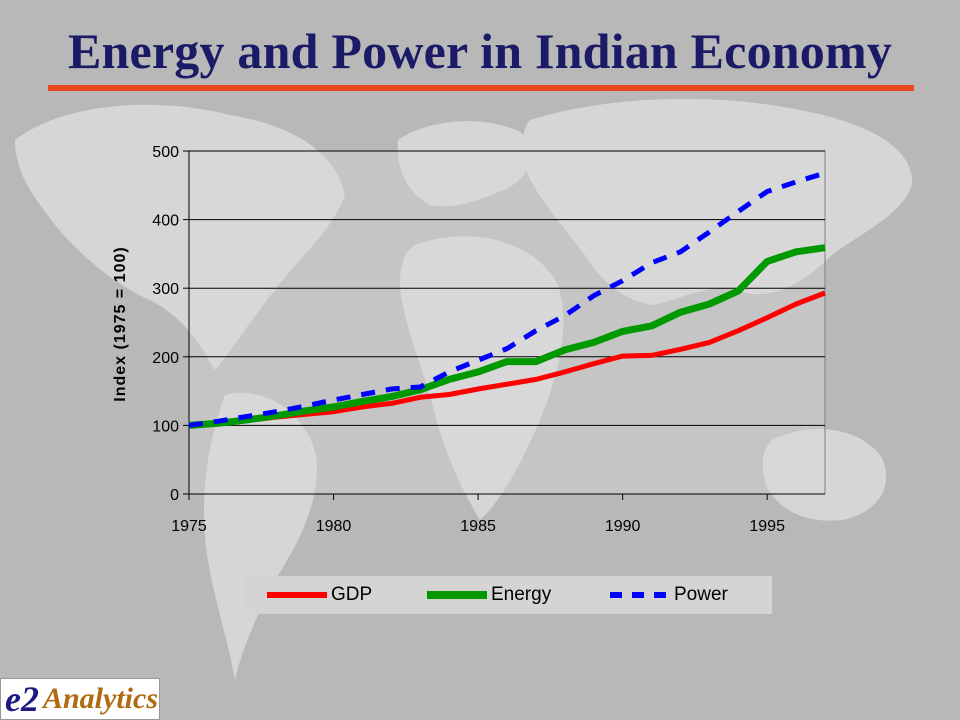 The height and width of the screenshot is (720, 960). What do you see at coordinates (22, 699) in the screenshot?
I see `logo-mark: e2` at bounding box center [22, 699].